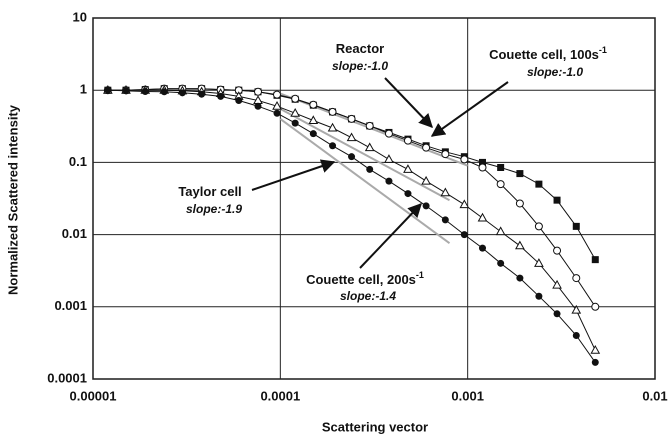 This screenshot has width=668, height=439. Describe the element at coordinates (70, 305) in the screenshot. I see `y-tick-label: 0.001` at that location.